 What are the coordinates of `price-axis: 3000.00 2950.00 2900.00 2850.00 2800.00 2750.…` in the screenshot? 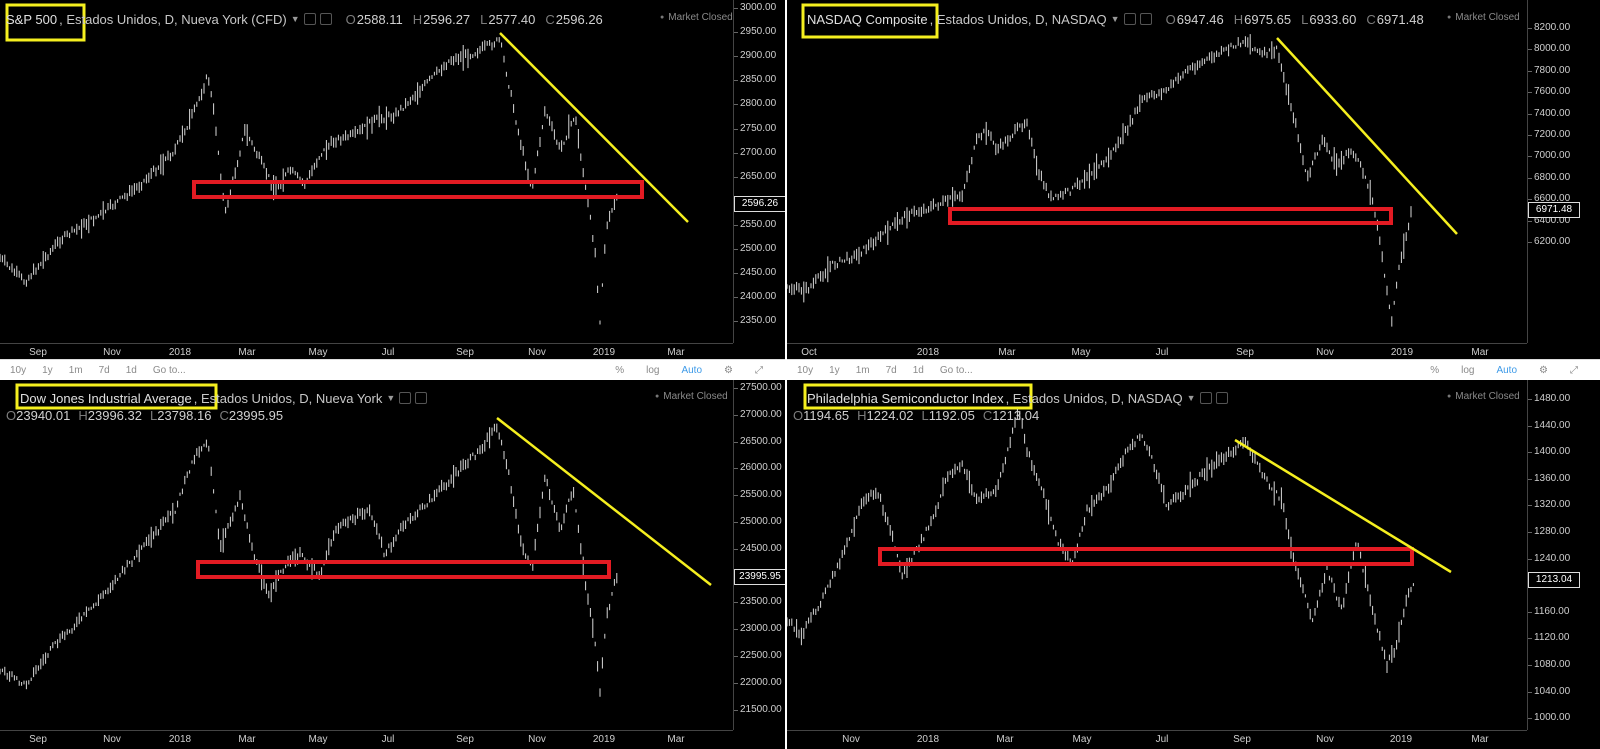 It's located at (759, 171).